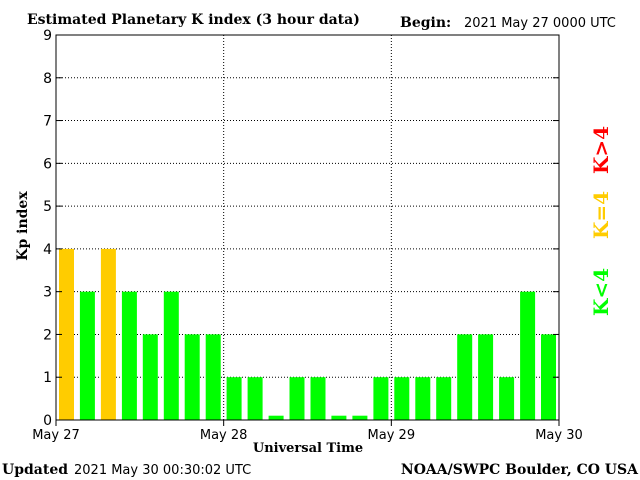 The image size is (640, 480). Describe the element at coordinates (601, 215) in the screenshot. I see `legend-k-equal-4: K=4` at that location.